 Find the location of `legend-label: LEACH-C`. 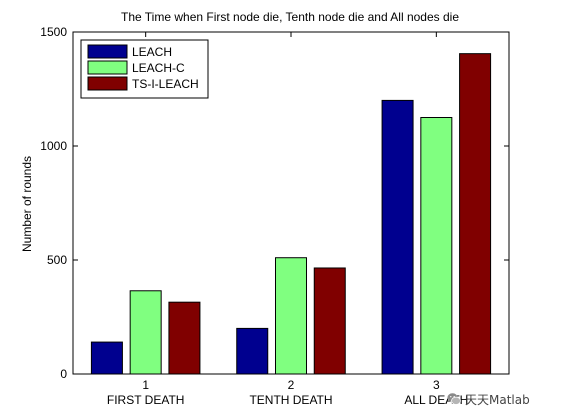

legend-label: LEACH-C is located at coordinates (158, 68).